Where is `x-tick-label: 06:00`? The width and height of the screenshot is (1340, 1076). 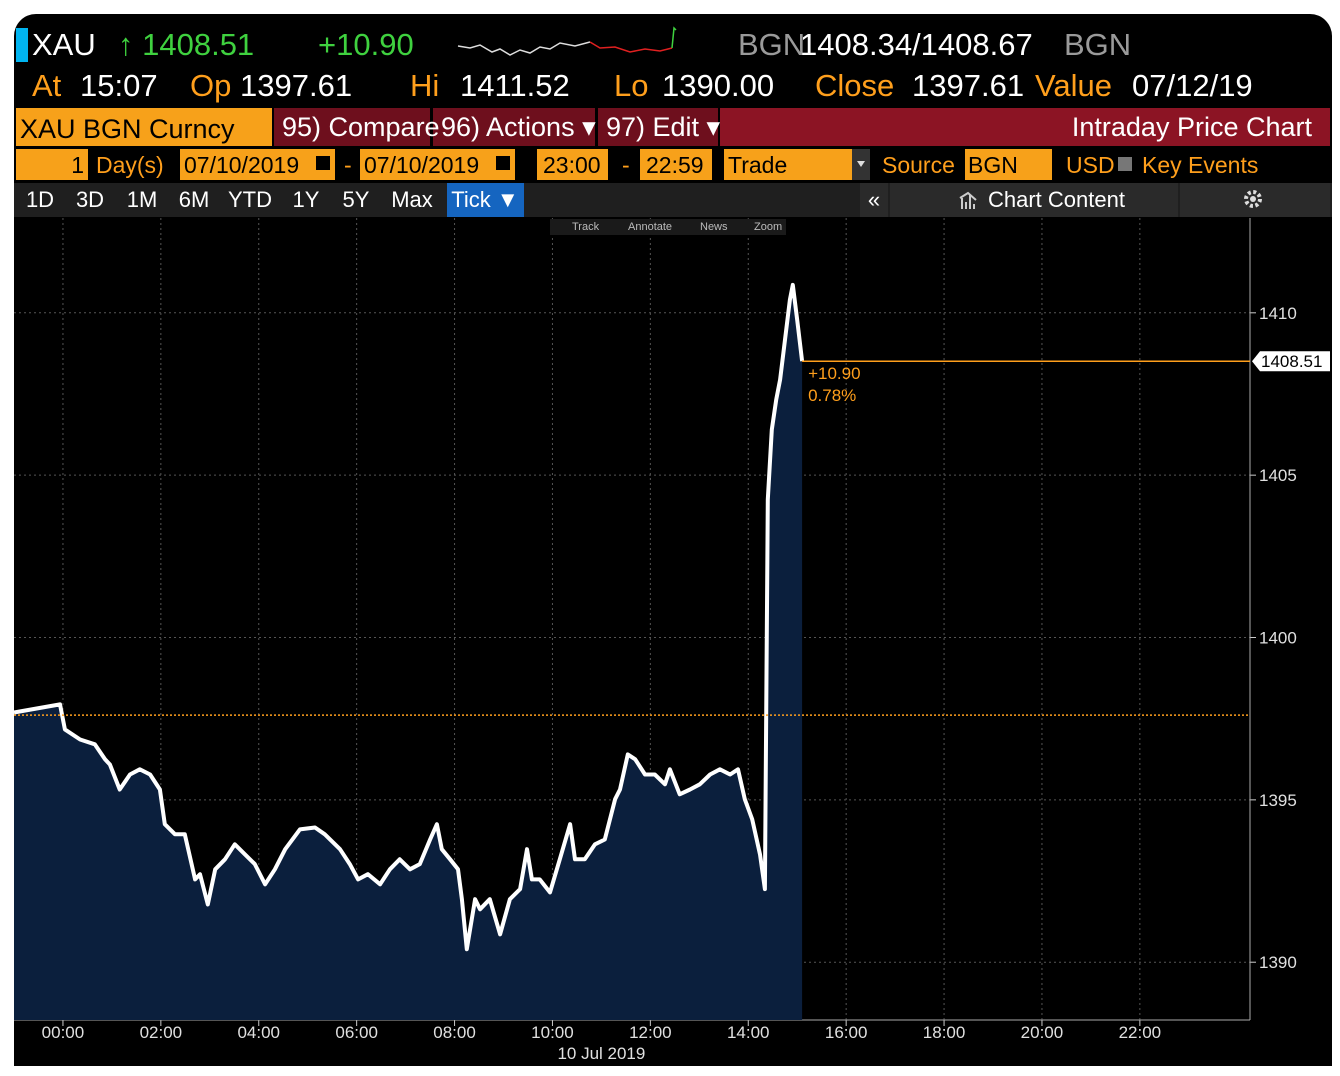 x-tick-label: 06:00 is located at coordinates (356, 1032).